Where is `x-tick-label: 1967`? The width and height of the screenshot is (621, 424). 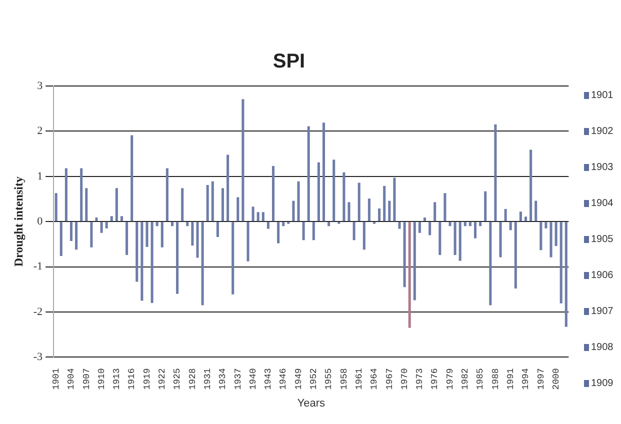 x-tick-label: 1967 is located at coordinates (389, 379).